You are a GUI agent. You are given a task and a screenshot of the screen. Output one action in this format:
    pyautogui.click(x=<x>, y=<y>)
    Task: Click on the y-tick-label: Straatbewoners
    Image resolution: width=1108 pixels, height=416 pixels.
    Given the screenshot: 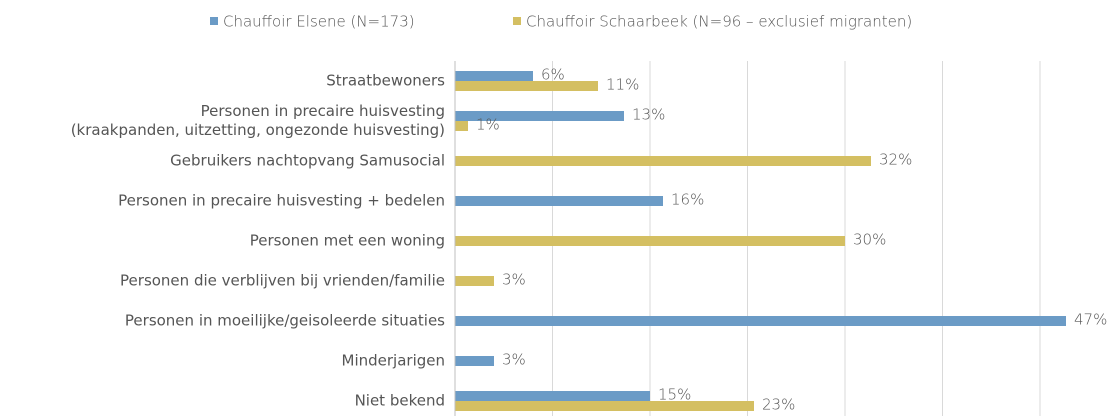 What is the action you would take?
    pyautogui.click(x=385, y=80)
    